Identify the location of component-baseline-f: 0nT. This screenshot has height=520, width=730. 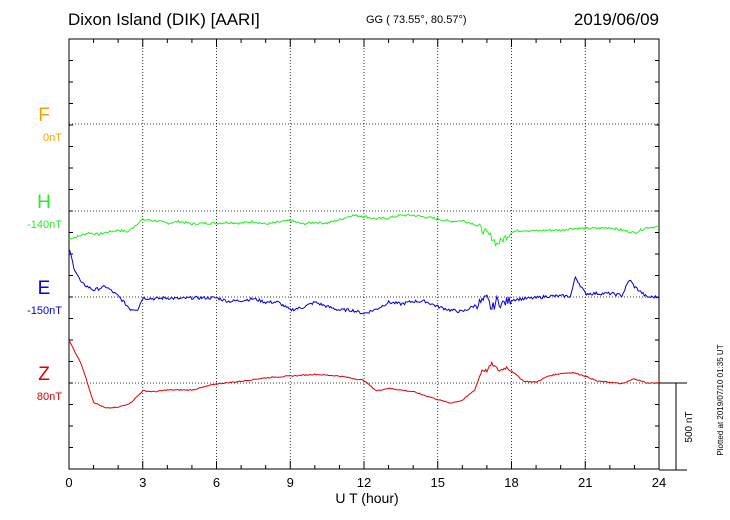
(52, 138).